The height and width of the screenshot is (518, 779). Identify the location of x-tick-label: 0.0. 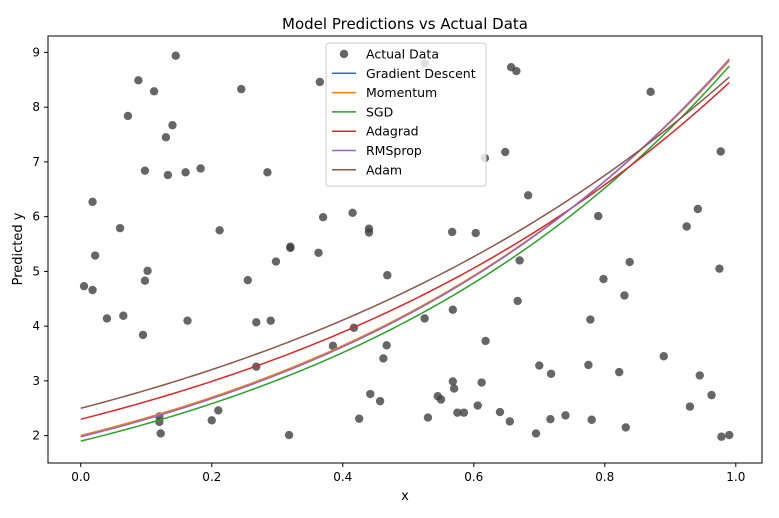
(80, 477).